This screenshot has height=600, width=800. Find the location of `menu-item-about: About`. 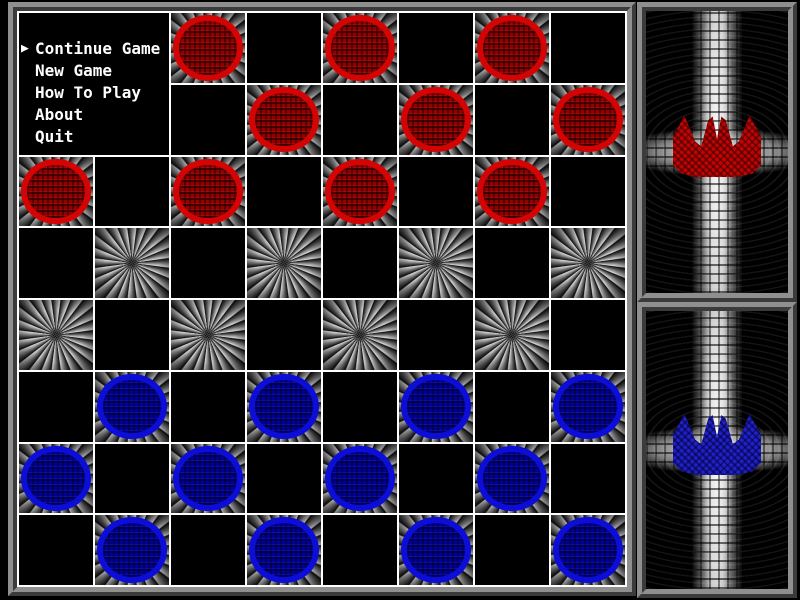

menu-item-about: About is located at coordinates (95, 115).